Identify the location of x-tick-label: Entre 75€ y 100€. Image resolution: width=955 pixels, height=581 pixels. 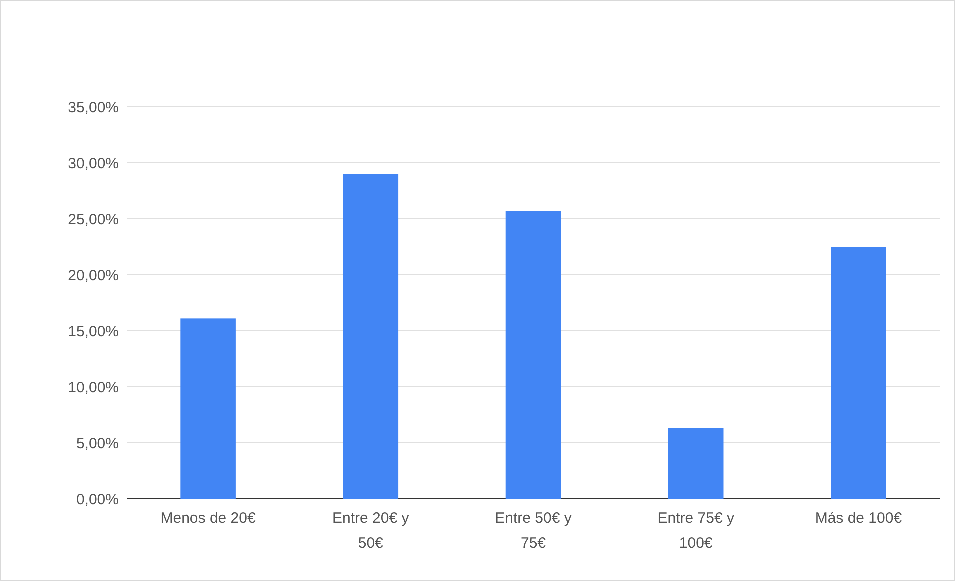
(696, 531).